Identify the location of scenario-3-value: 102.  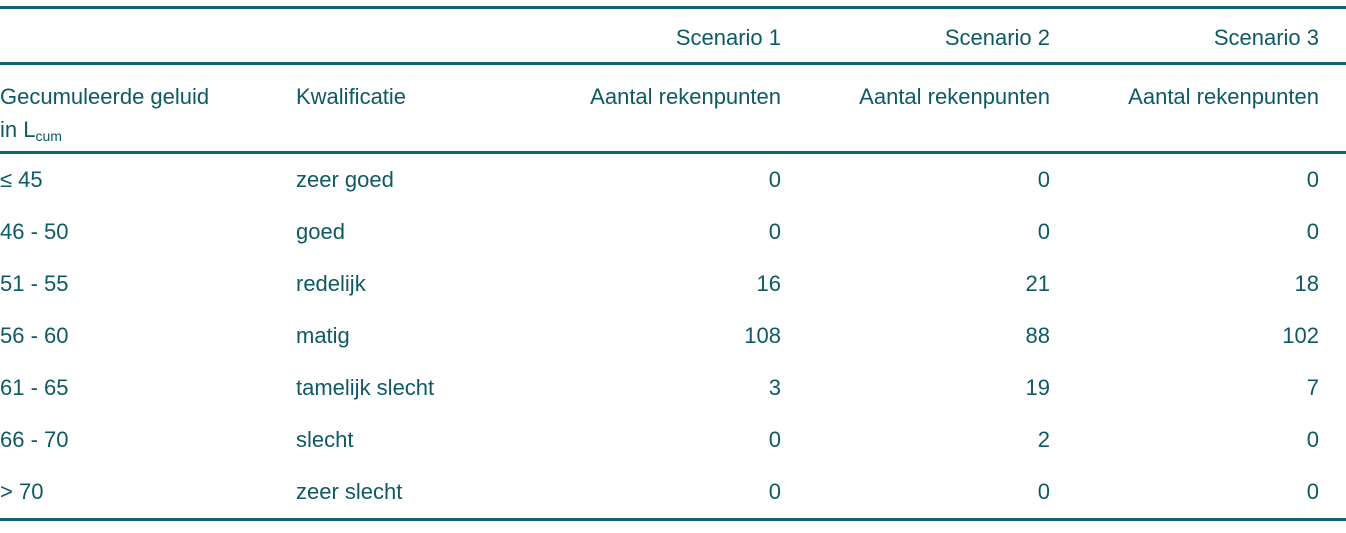
(1300, 335).